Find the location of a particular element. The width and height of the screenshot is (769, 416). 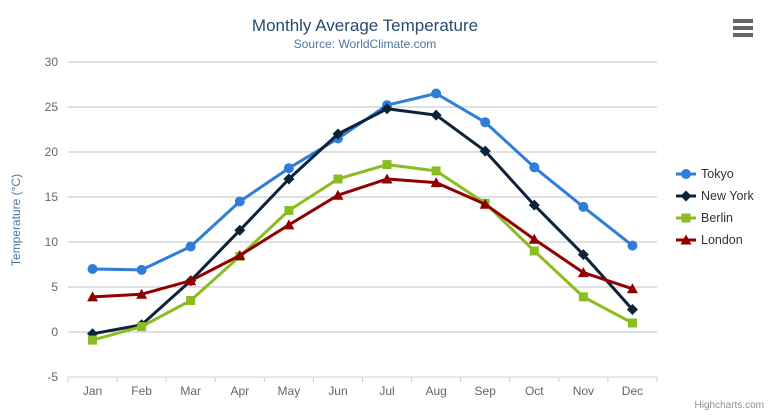

point-london-oct is located at coordinates (534, 238).